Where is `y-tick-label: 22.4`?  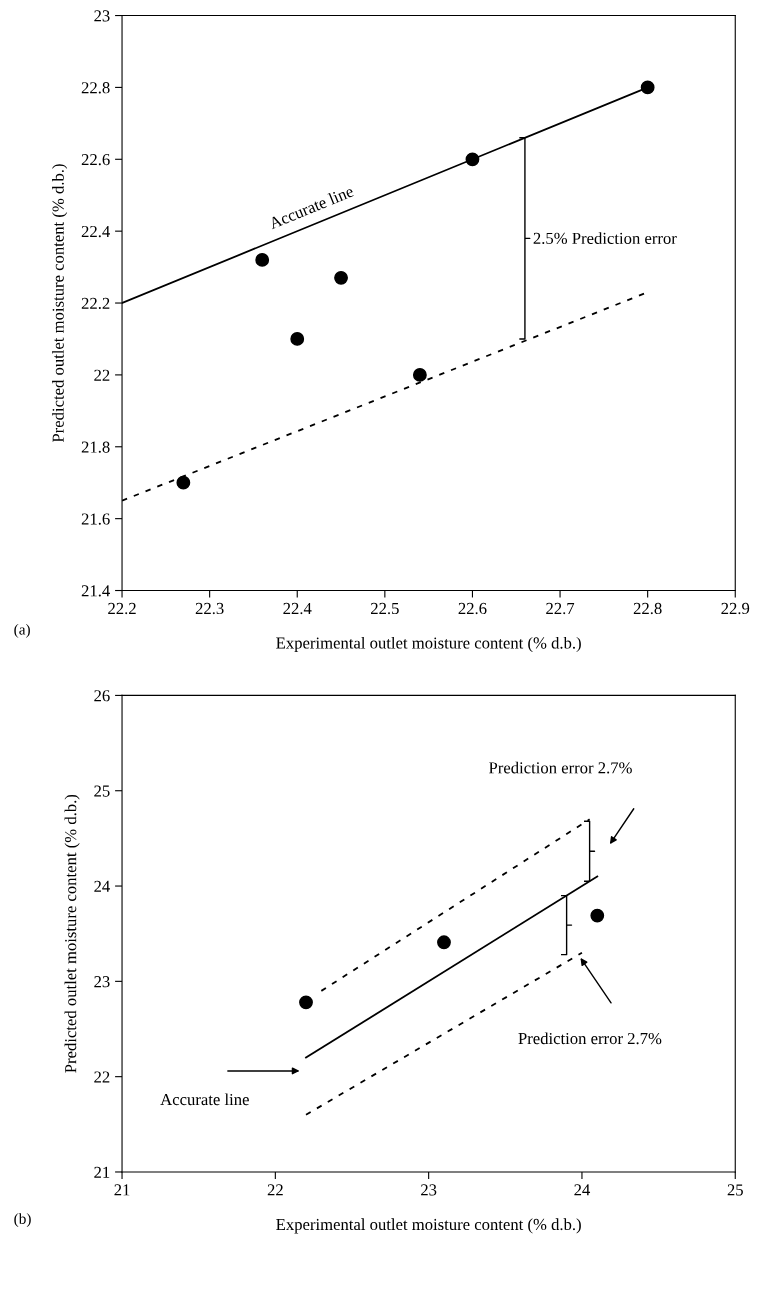
y-tick-label: 22.4 is located at coordinates (95, 231).